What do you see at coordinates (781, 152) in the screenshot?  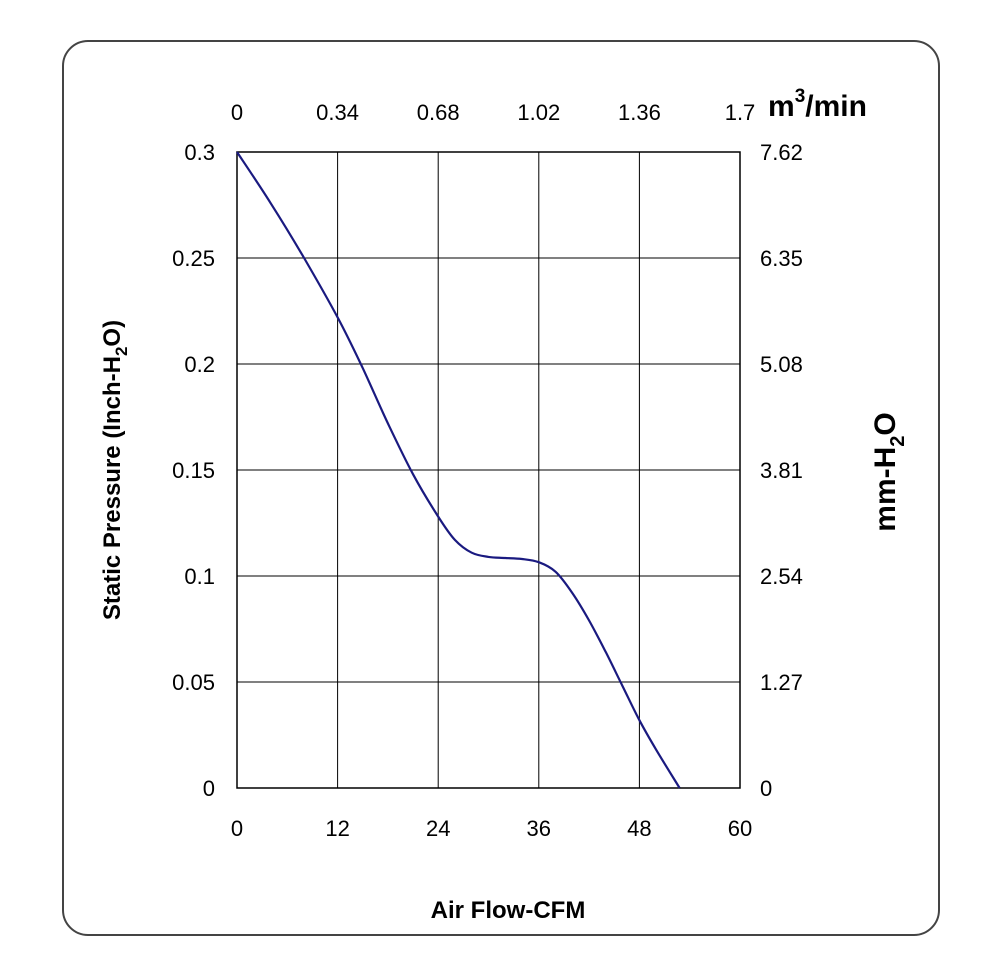 I see `y-right-tick-label: 7.62` at bounding box center [781, 152].